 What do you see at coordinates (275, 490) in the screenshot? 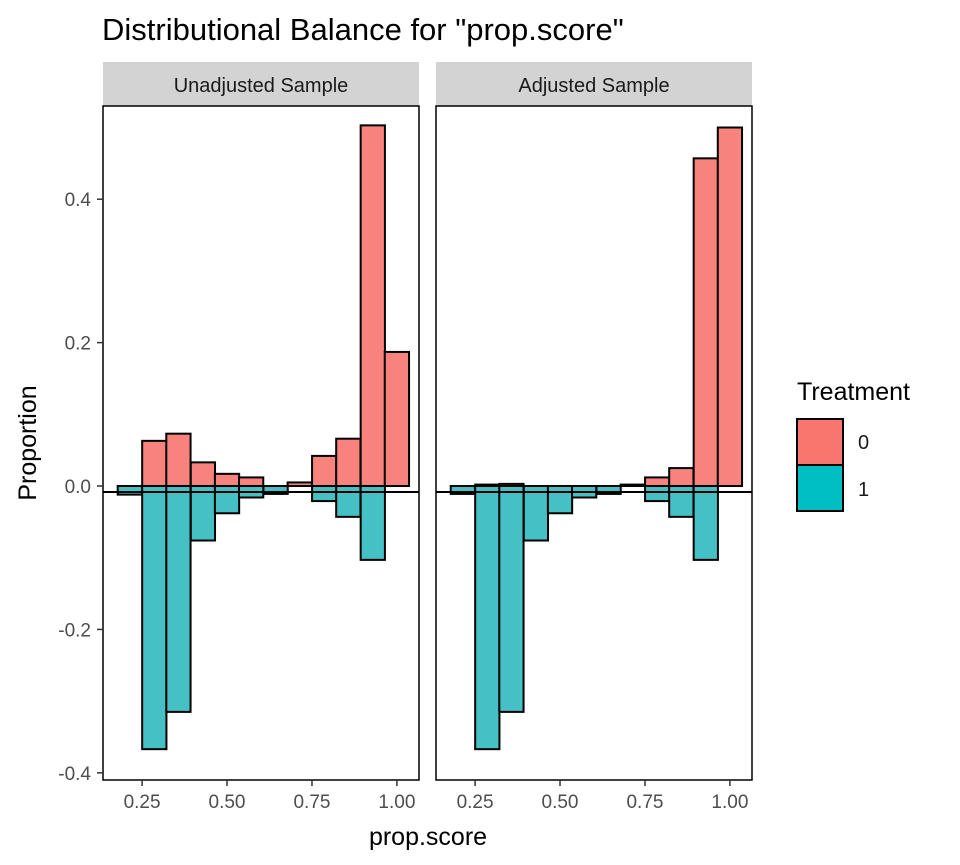
I see `bar-unadjusted-treatment1-bin6` at bounding box center [275, 490].